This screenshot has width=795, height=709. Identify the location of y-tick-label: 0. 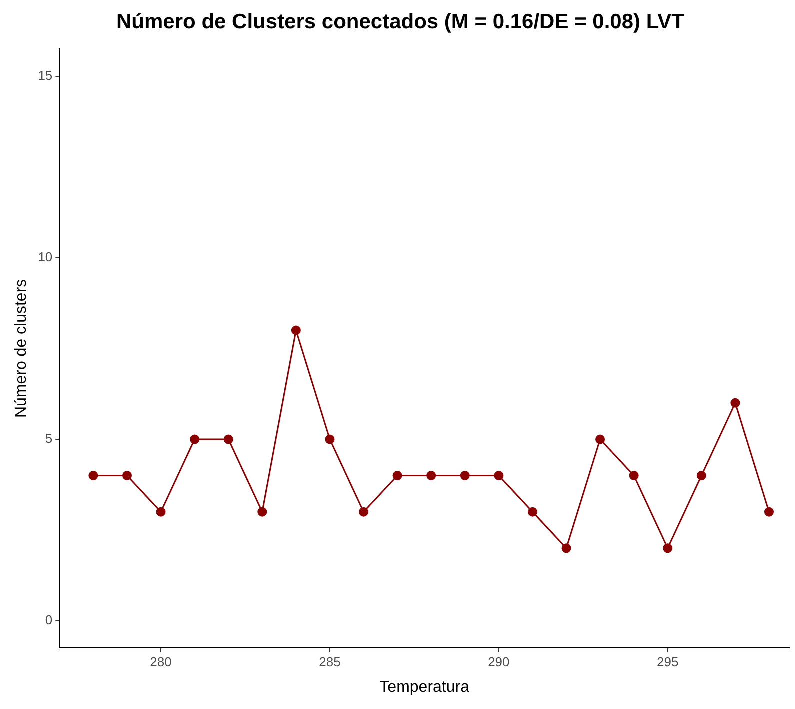
(49, 620).